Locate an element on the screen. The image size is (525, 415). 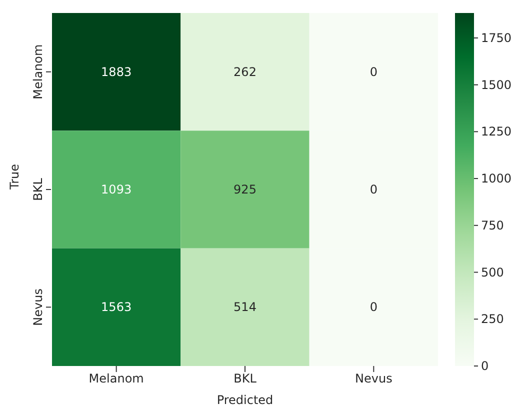
y-tick-label: Melanom is located at coordinates (38, 72).